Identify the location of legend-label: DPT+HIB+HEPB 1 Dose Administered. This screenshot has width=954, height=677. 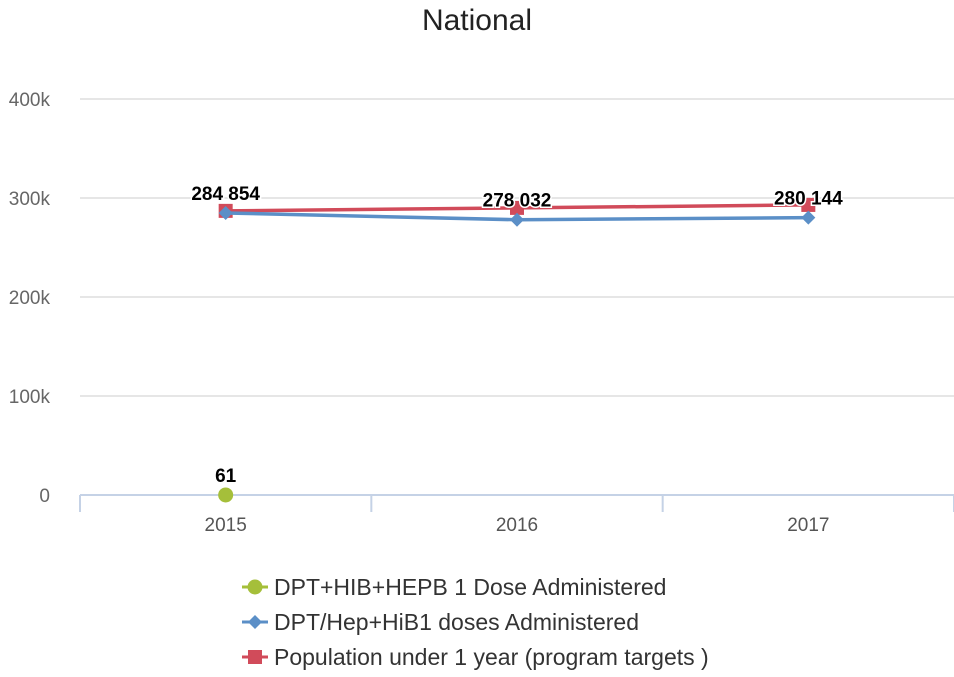
(470, 587).